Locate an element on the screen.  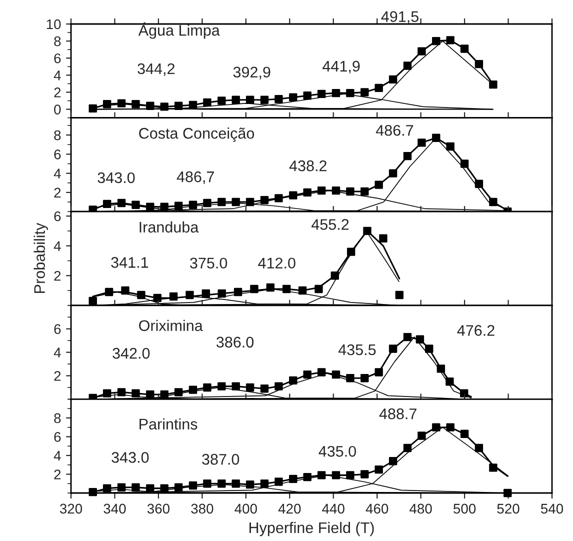
annotation: 486.7 is located at coordinates (395, 130).